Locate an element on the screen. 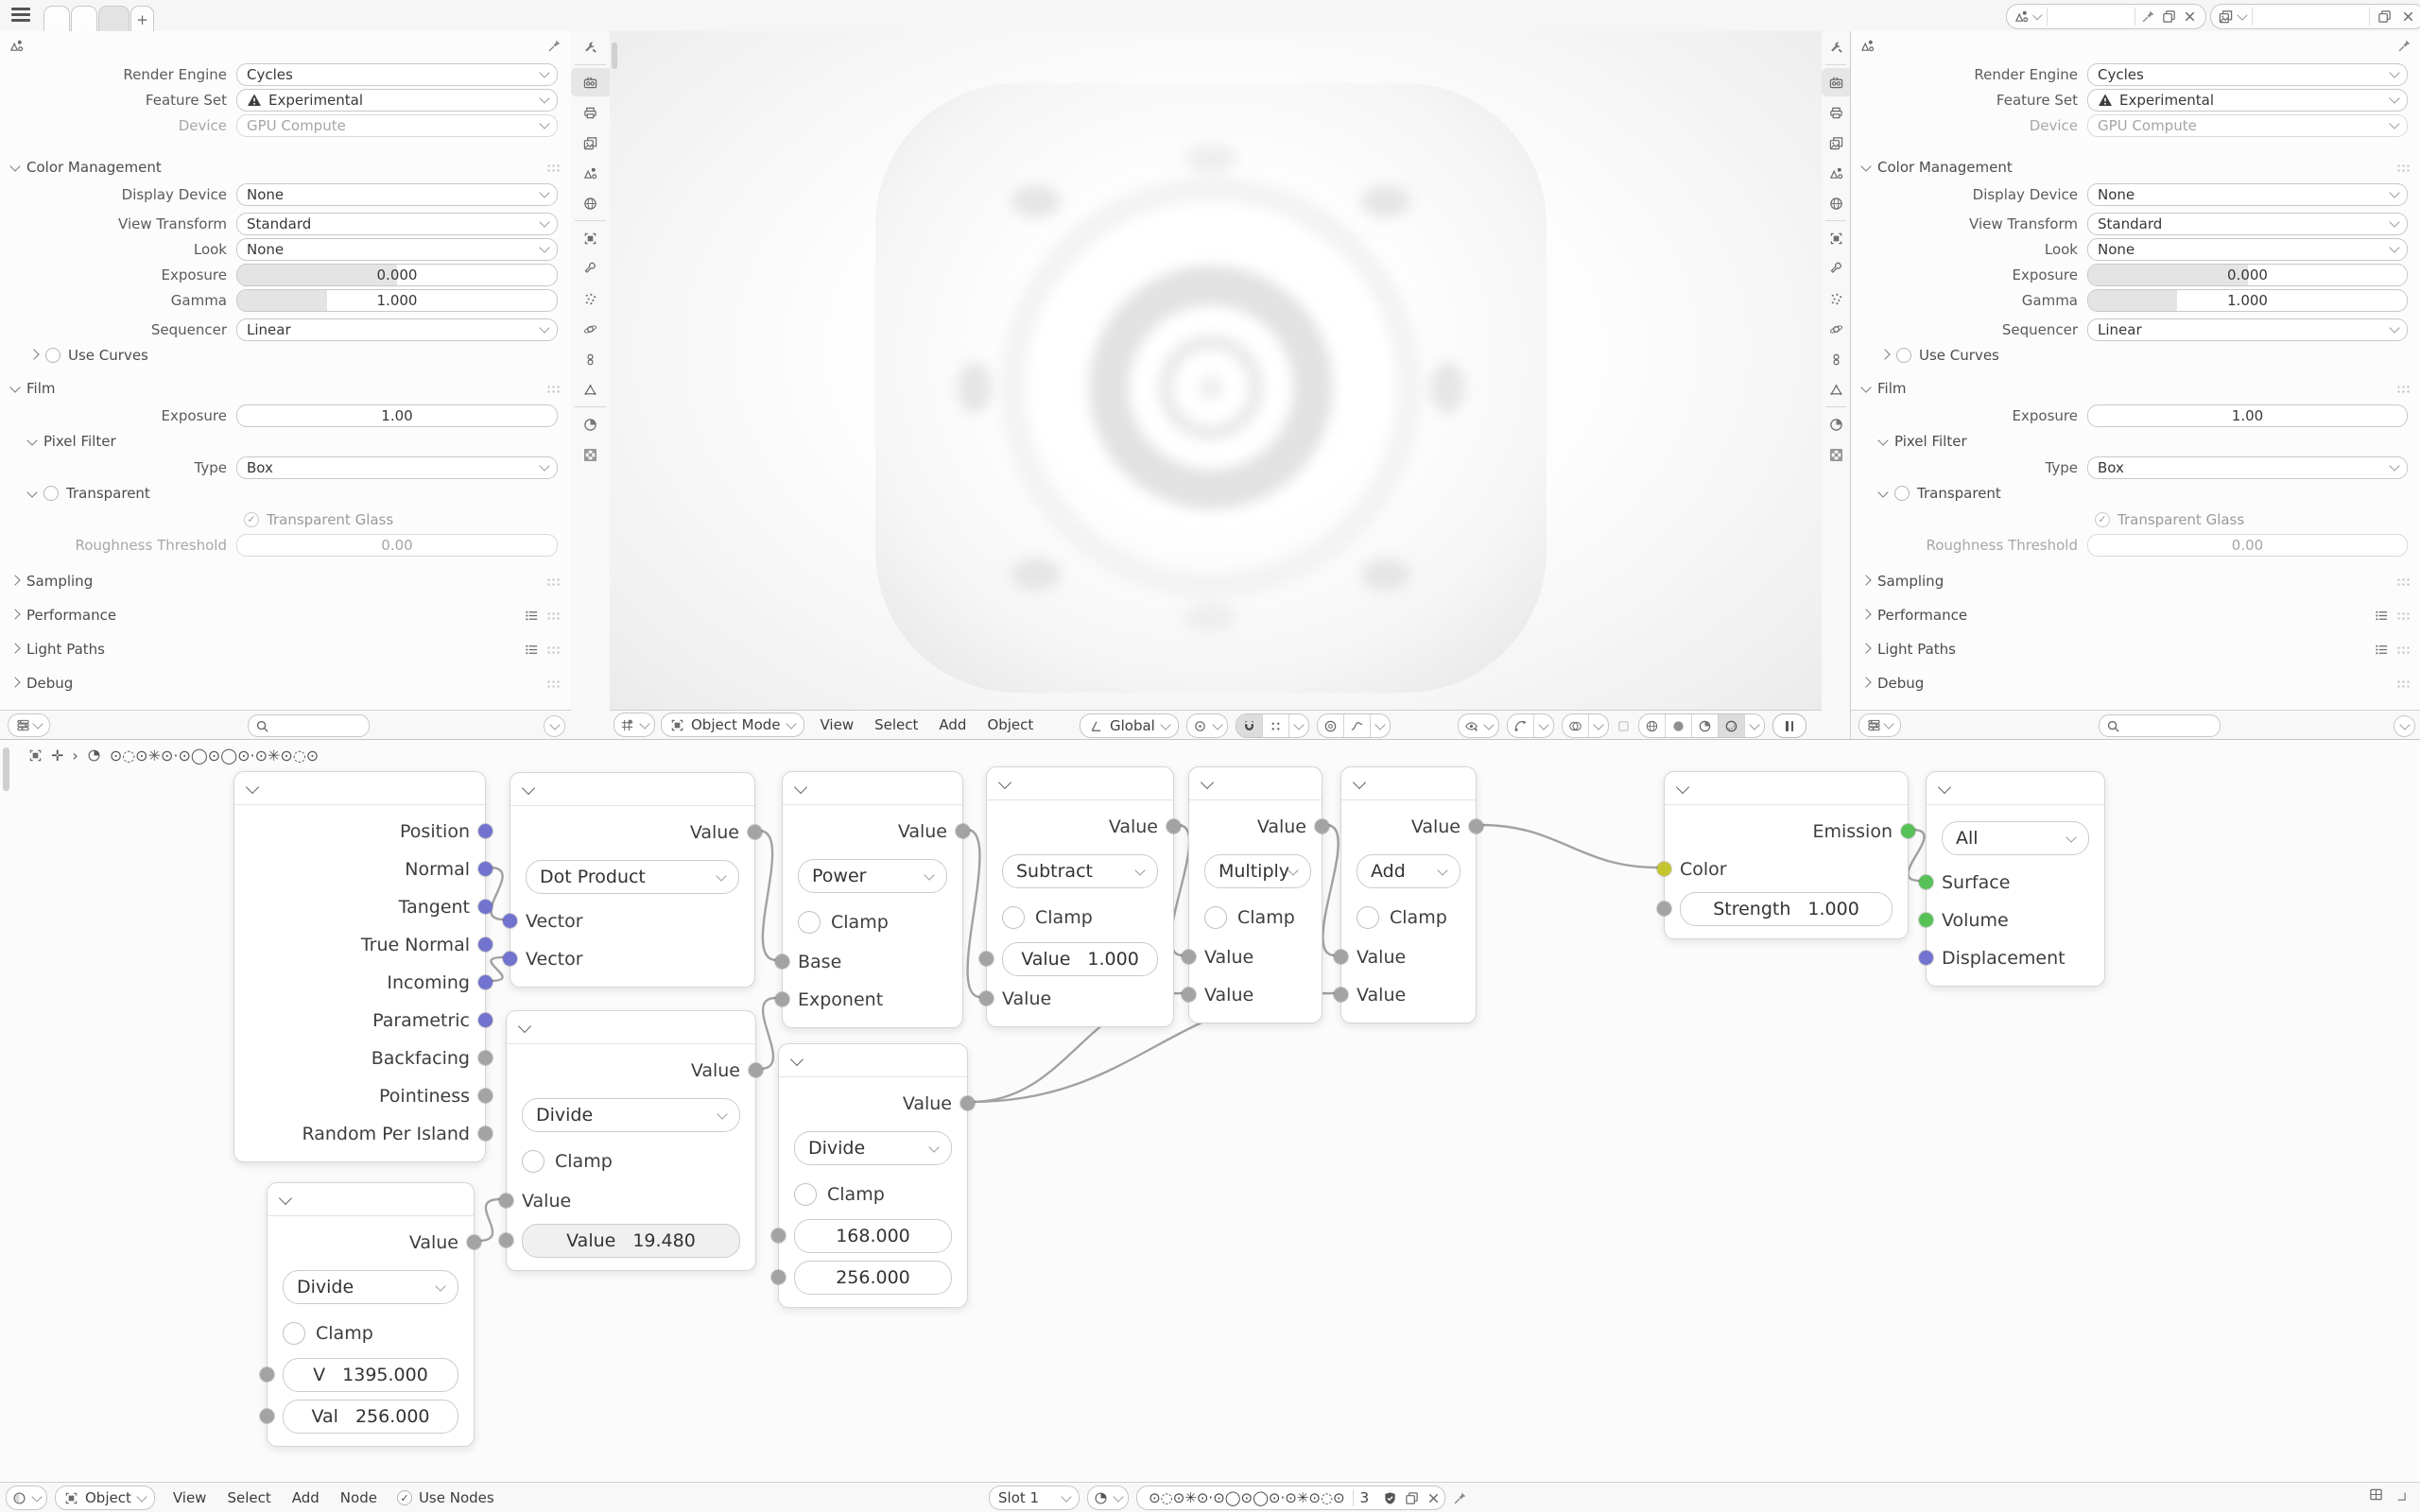  tab-modifiers-properties is located at coordinates (590, 268).